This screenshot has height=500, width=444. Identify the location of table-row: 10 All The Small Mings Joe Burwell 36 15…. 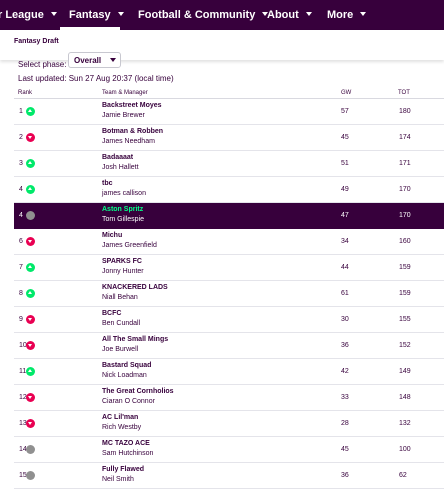
(229, 346).